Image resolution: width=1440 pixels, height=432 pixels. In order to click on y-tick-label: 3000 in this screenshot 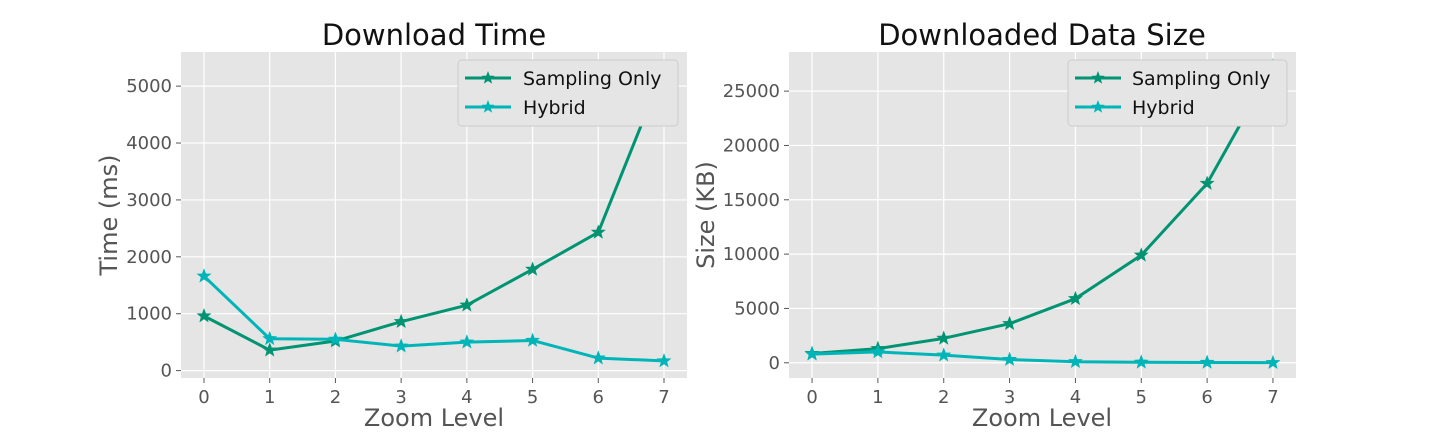, I will do `click(149, 200)`.